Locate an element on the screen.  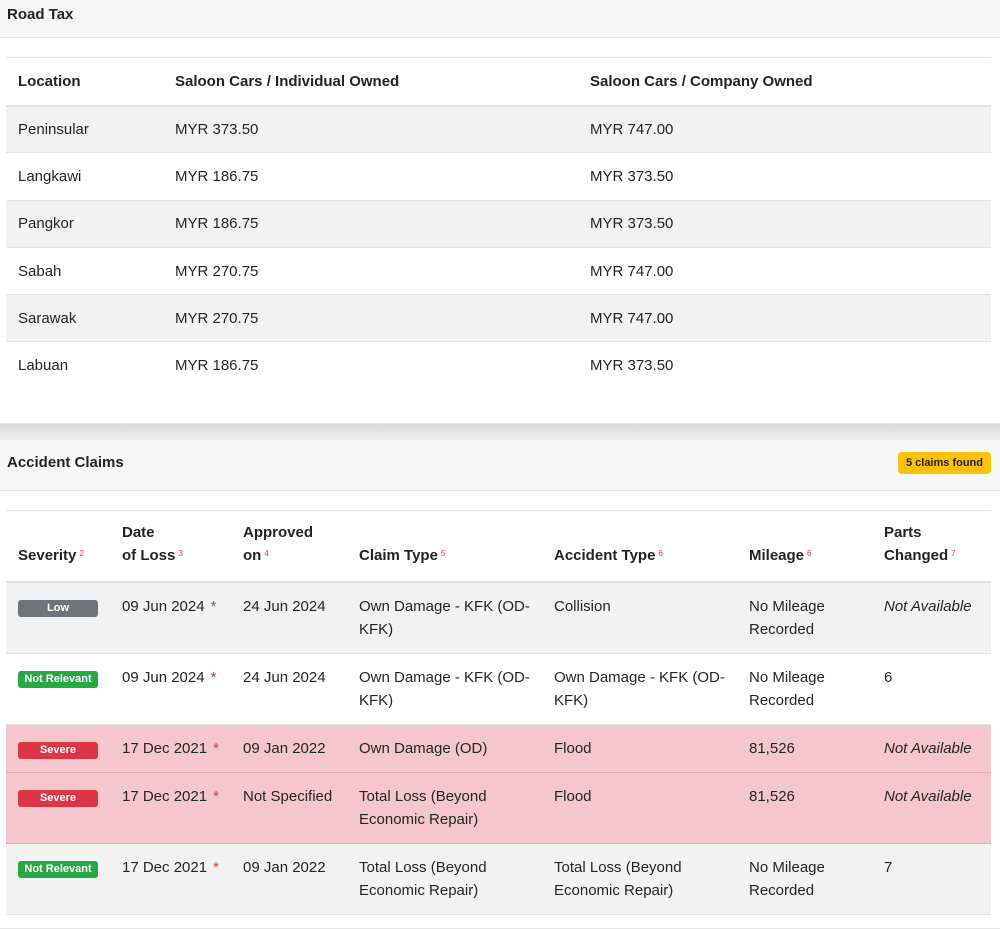
severity-badge: Low is located at coordinates (58, 608).